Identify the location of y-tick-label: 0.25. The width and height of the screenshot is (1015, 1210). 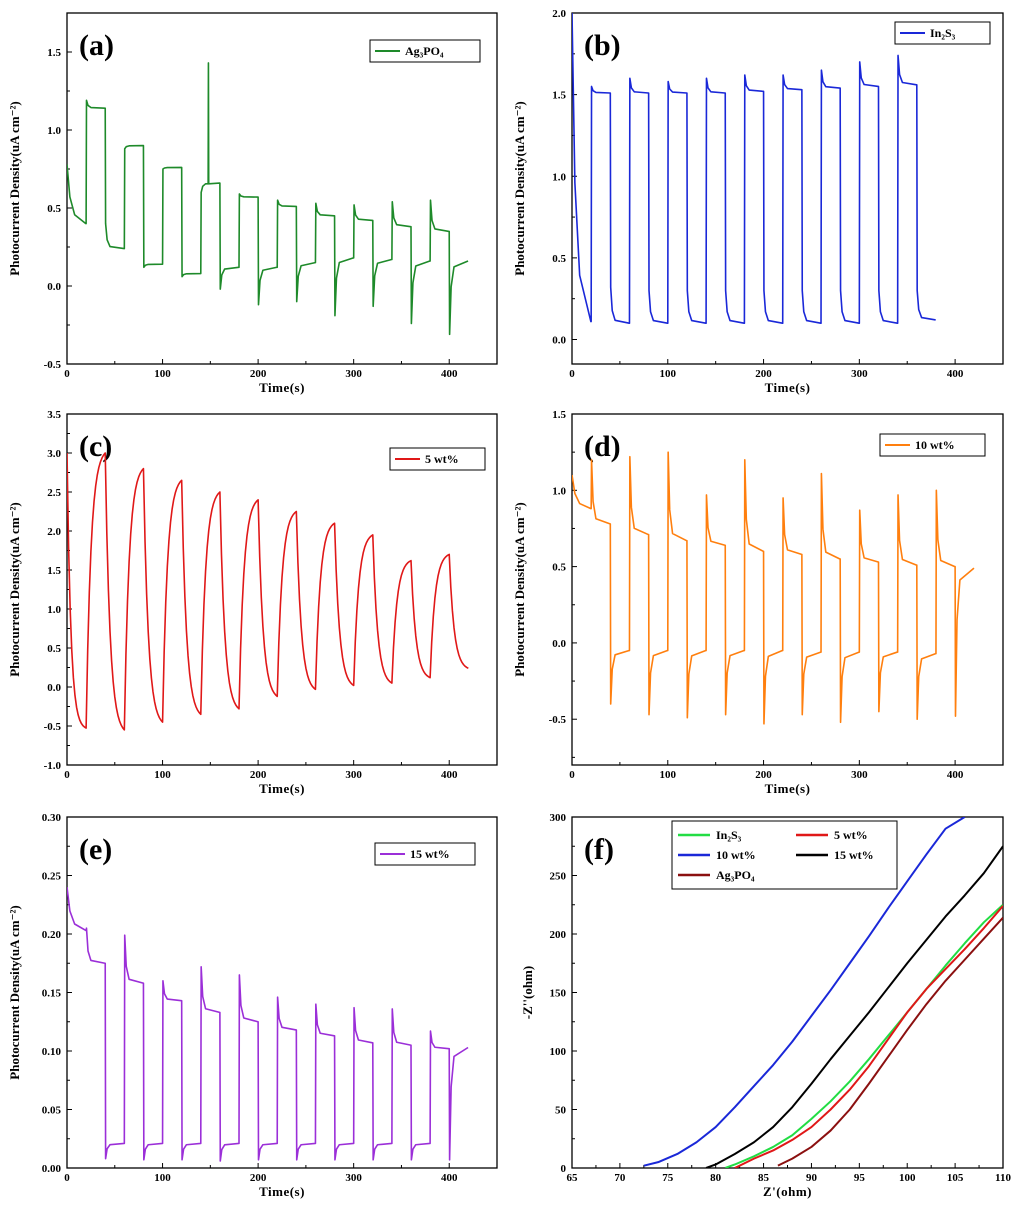
(52, 877).